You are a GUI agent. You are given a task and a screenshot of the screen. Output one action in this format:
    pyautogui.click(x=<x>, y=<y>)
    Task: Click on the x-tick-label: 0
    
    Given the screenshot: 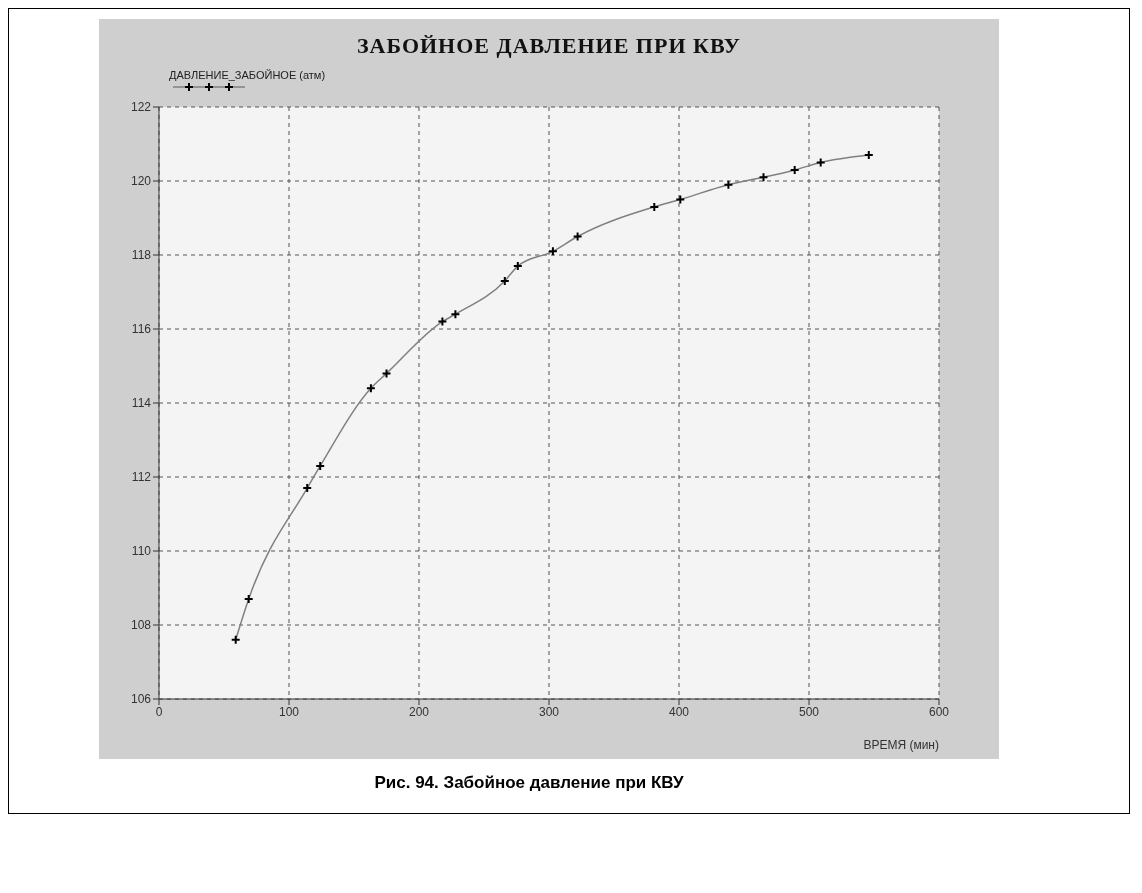 What is the action you would take?
    pyautogui.click(x=159, y=711)
    